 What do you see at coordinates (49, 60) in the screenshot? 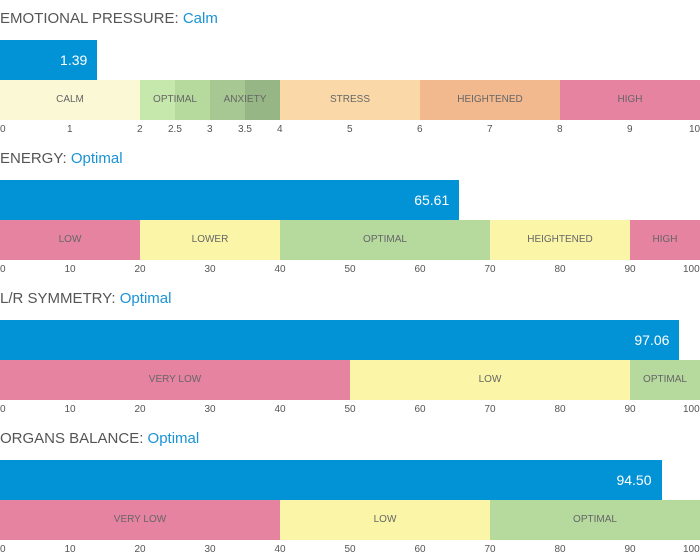
I see `value-bar: 1.39` at bounding box center [49, 60].